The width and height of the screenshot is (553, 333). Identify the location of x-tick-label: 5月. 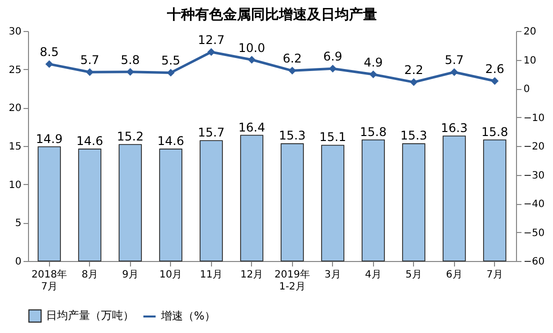
(414, 275).